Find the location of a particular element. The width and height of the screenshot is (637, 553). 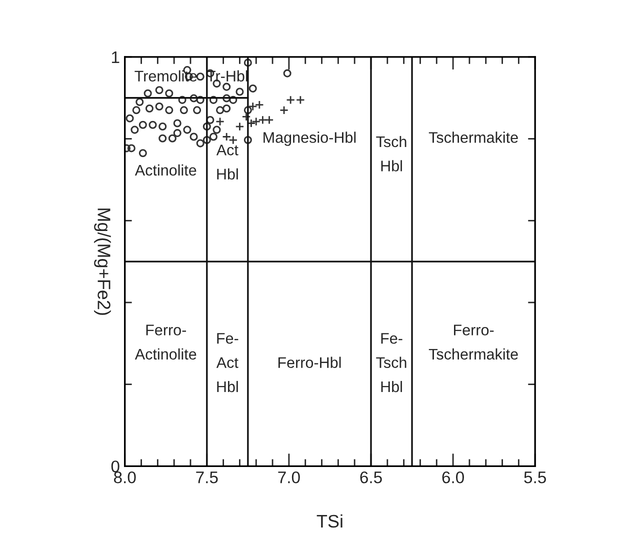

annotation: Fe- Act Hbl is located at coordinates (227, 362).